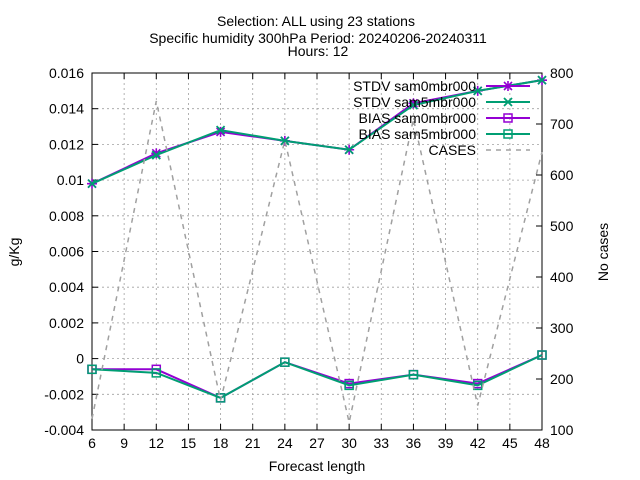 Image resolution: width=640 pixels, height=480 pixels. Describe the element at coordinates (66, 73) in the screenshot. I see `y-tick-label: 0.016` at that location.